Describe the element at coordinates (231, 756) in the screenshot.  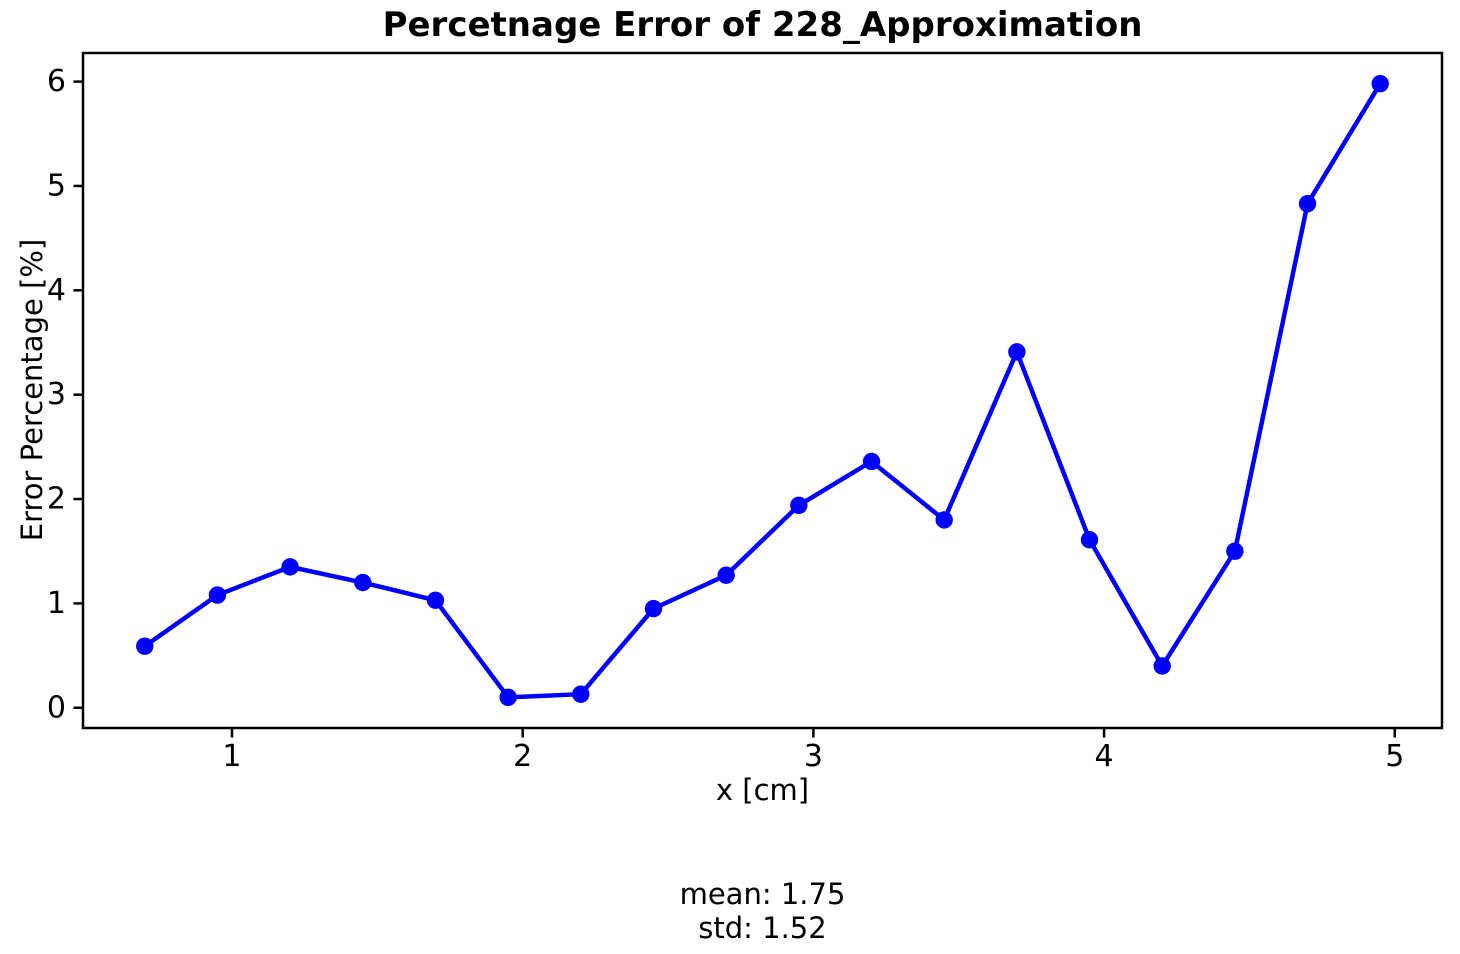
I see `x-tick-label: 1` at that location.